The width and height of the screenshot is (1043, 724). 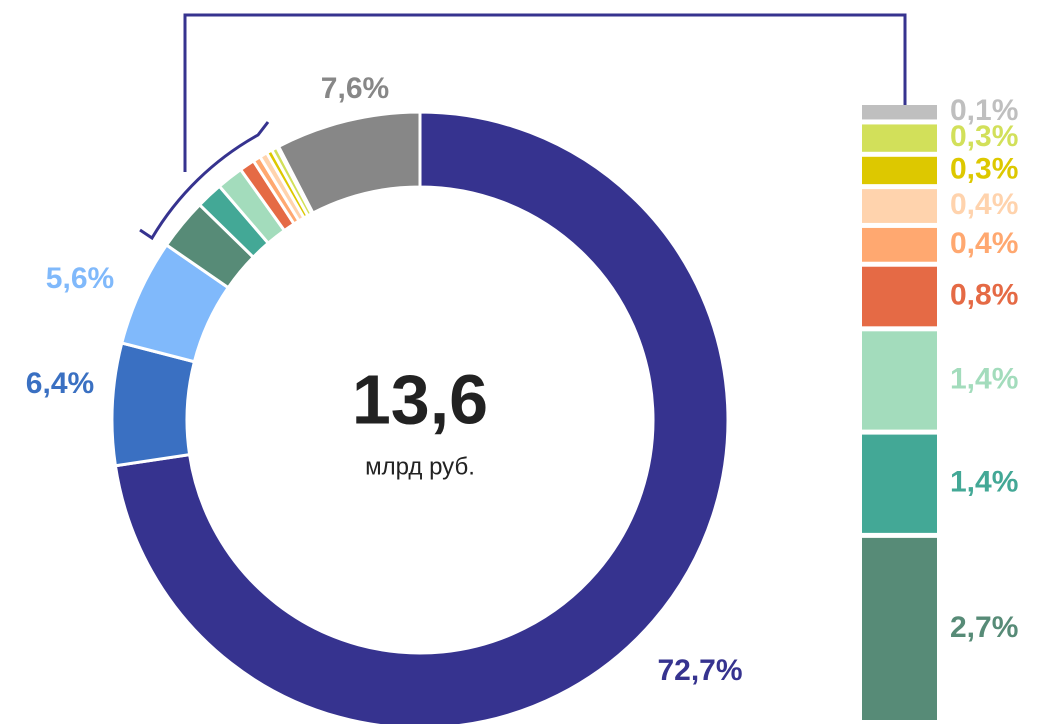 What do you see at coordinates (699, 670) in the screenshot?
I see `value-label: 72,7%` at bounding box center [699, 670].